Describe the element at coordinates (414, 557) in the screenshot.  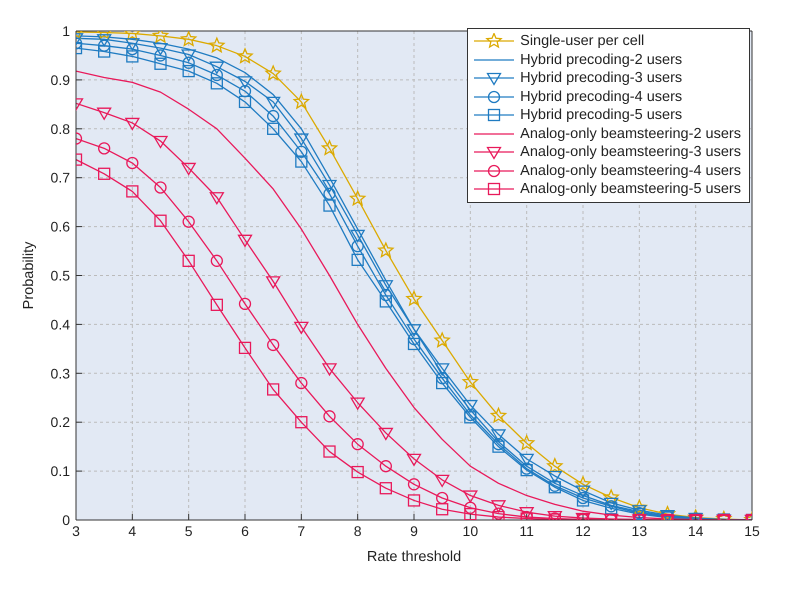
I see `x-axis-title: Rate threshold` at that location.